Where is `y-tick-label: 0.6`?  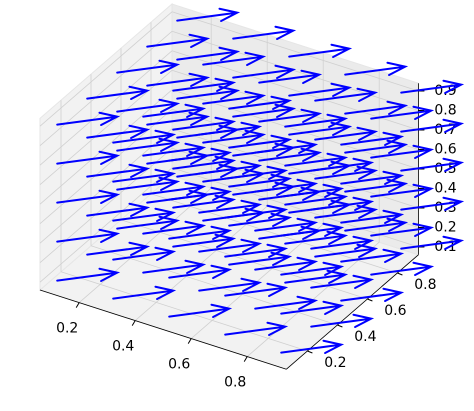
y-tick-label: 0.6 is located at coordinates (395, 311).